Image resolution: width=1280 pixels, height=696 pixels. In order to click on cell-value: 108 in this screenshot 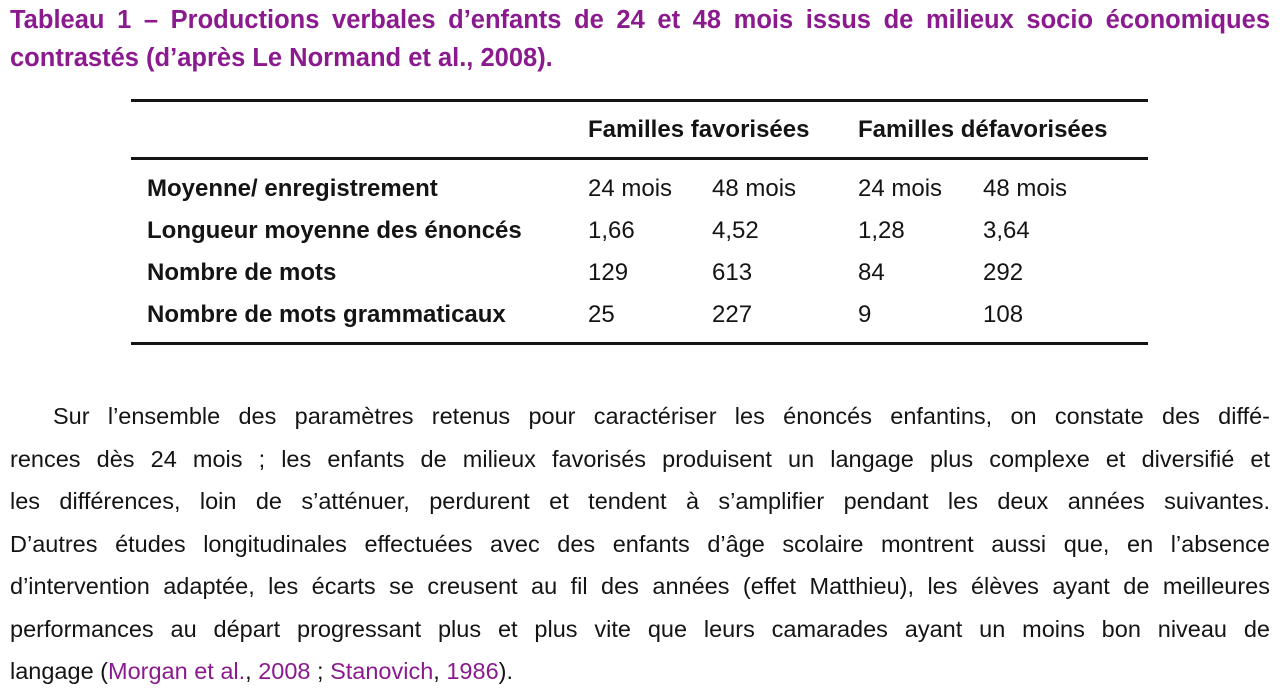, I will do `click(1003, 314)`.